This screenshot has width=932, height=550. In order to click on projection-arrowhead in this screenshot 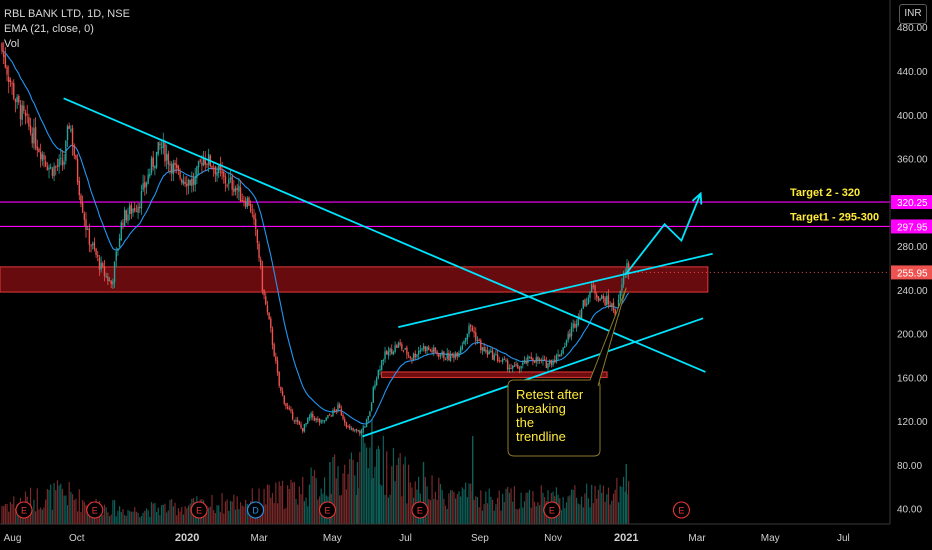, I will do `click(697, 198)`.